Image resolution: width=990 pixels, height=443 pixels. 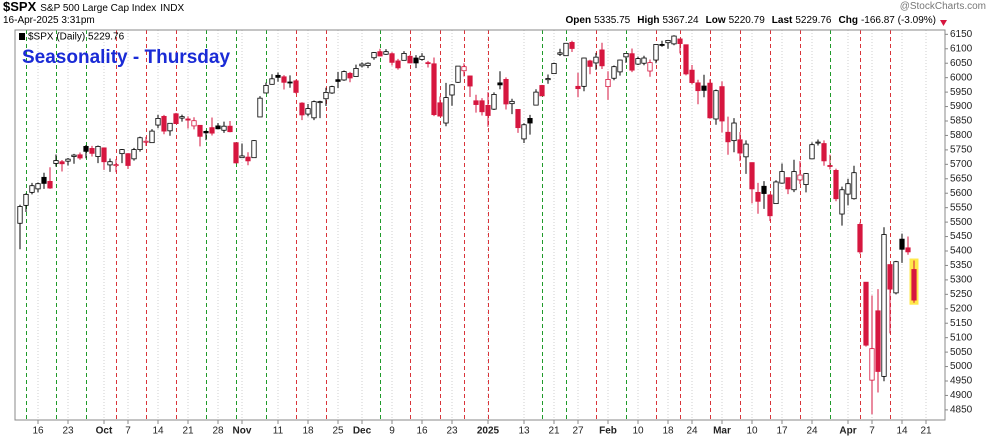 I want to click on x-tick-label: 28, so click(x=218, y=431).